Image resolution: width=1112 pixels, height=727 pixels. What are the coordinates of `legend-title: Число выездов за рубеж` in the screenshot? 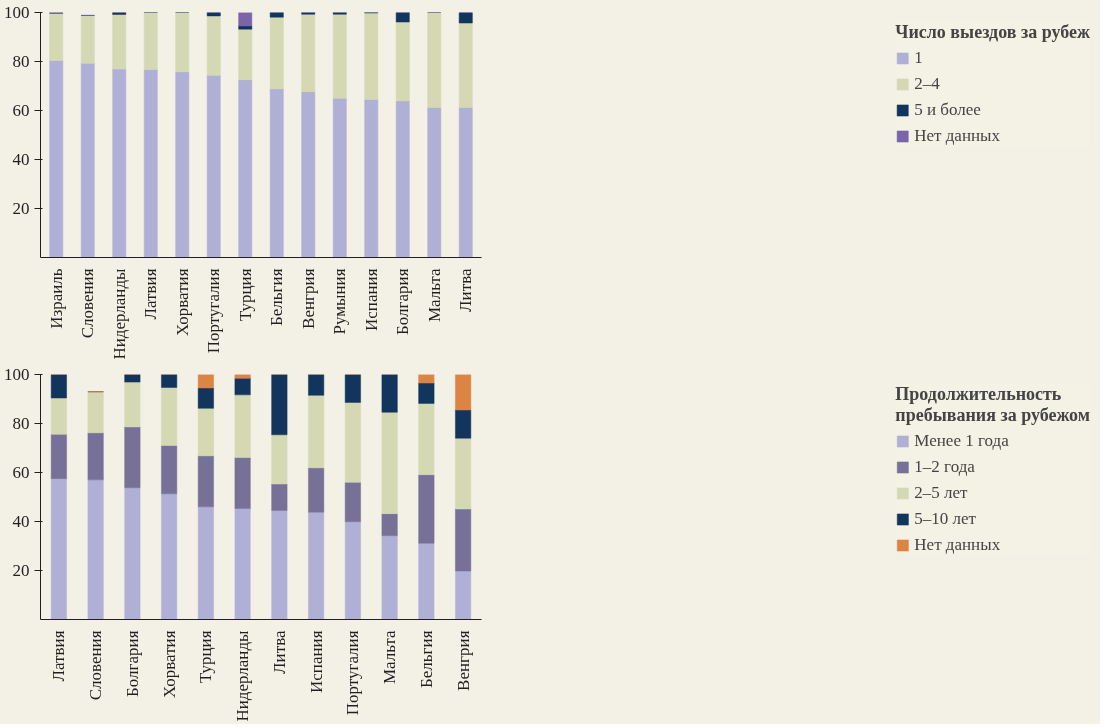 It's located at (992, 32).